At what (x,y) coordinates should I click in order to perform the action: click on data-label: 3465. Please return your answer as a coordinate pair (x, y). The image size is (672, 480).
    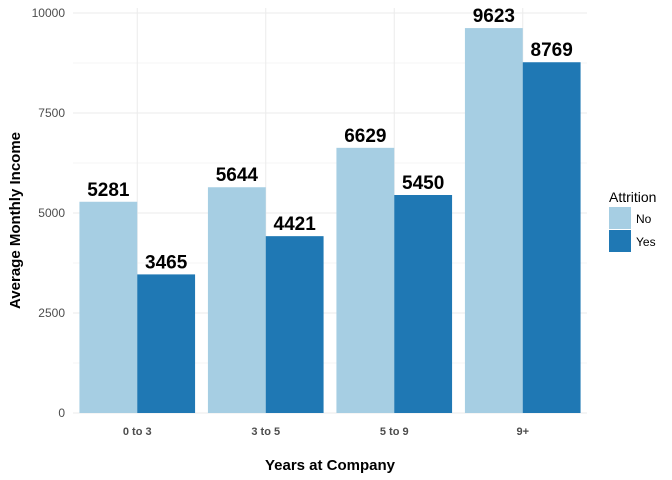
    Looking at the image, I should click on (166, 262).